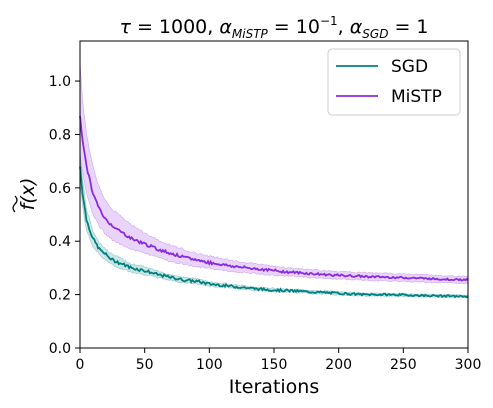 The width and height of the screenshot is (493, 408). What do you see at coordinates (60, 349) in the screenshot?
I see `y-tick-label: 0.0` at bounding box center [60, 349].